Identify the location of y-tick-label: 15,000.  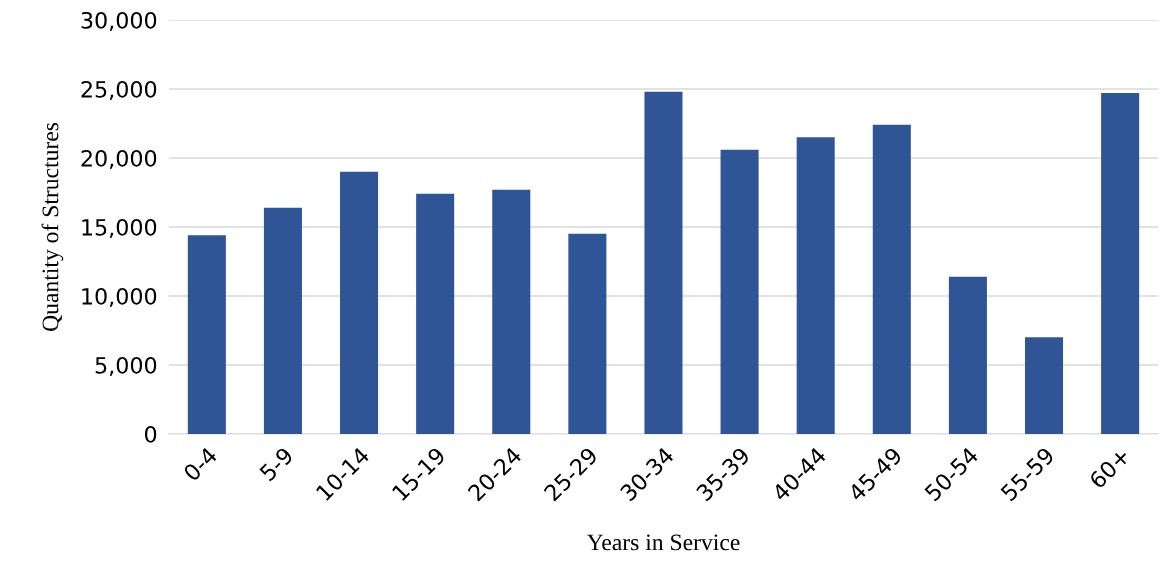
(119, 228).